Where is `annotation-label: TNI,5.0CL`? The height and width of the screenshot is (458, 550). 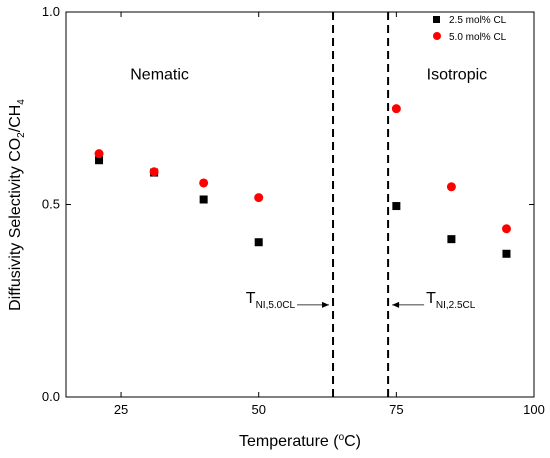
annotation-label: TNI,5.0CL is located at coordinates (271, 300).